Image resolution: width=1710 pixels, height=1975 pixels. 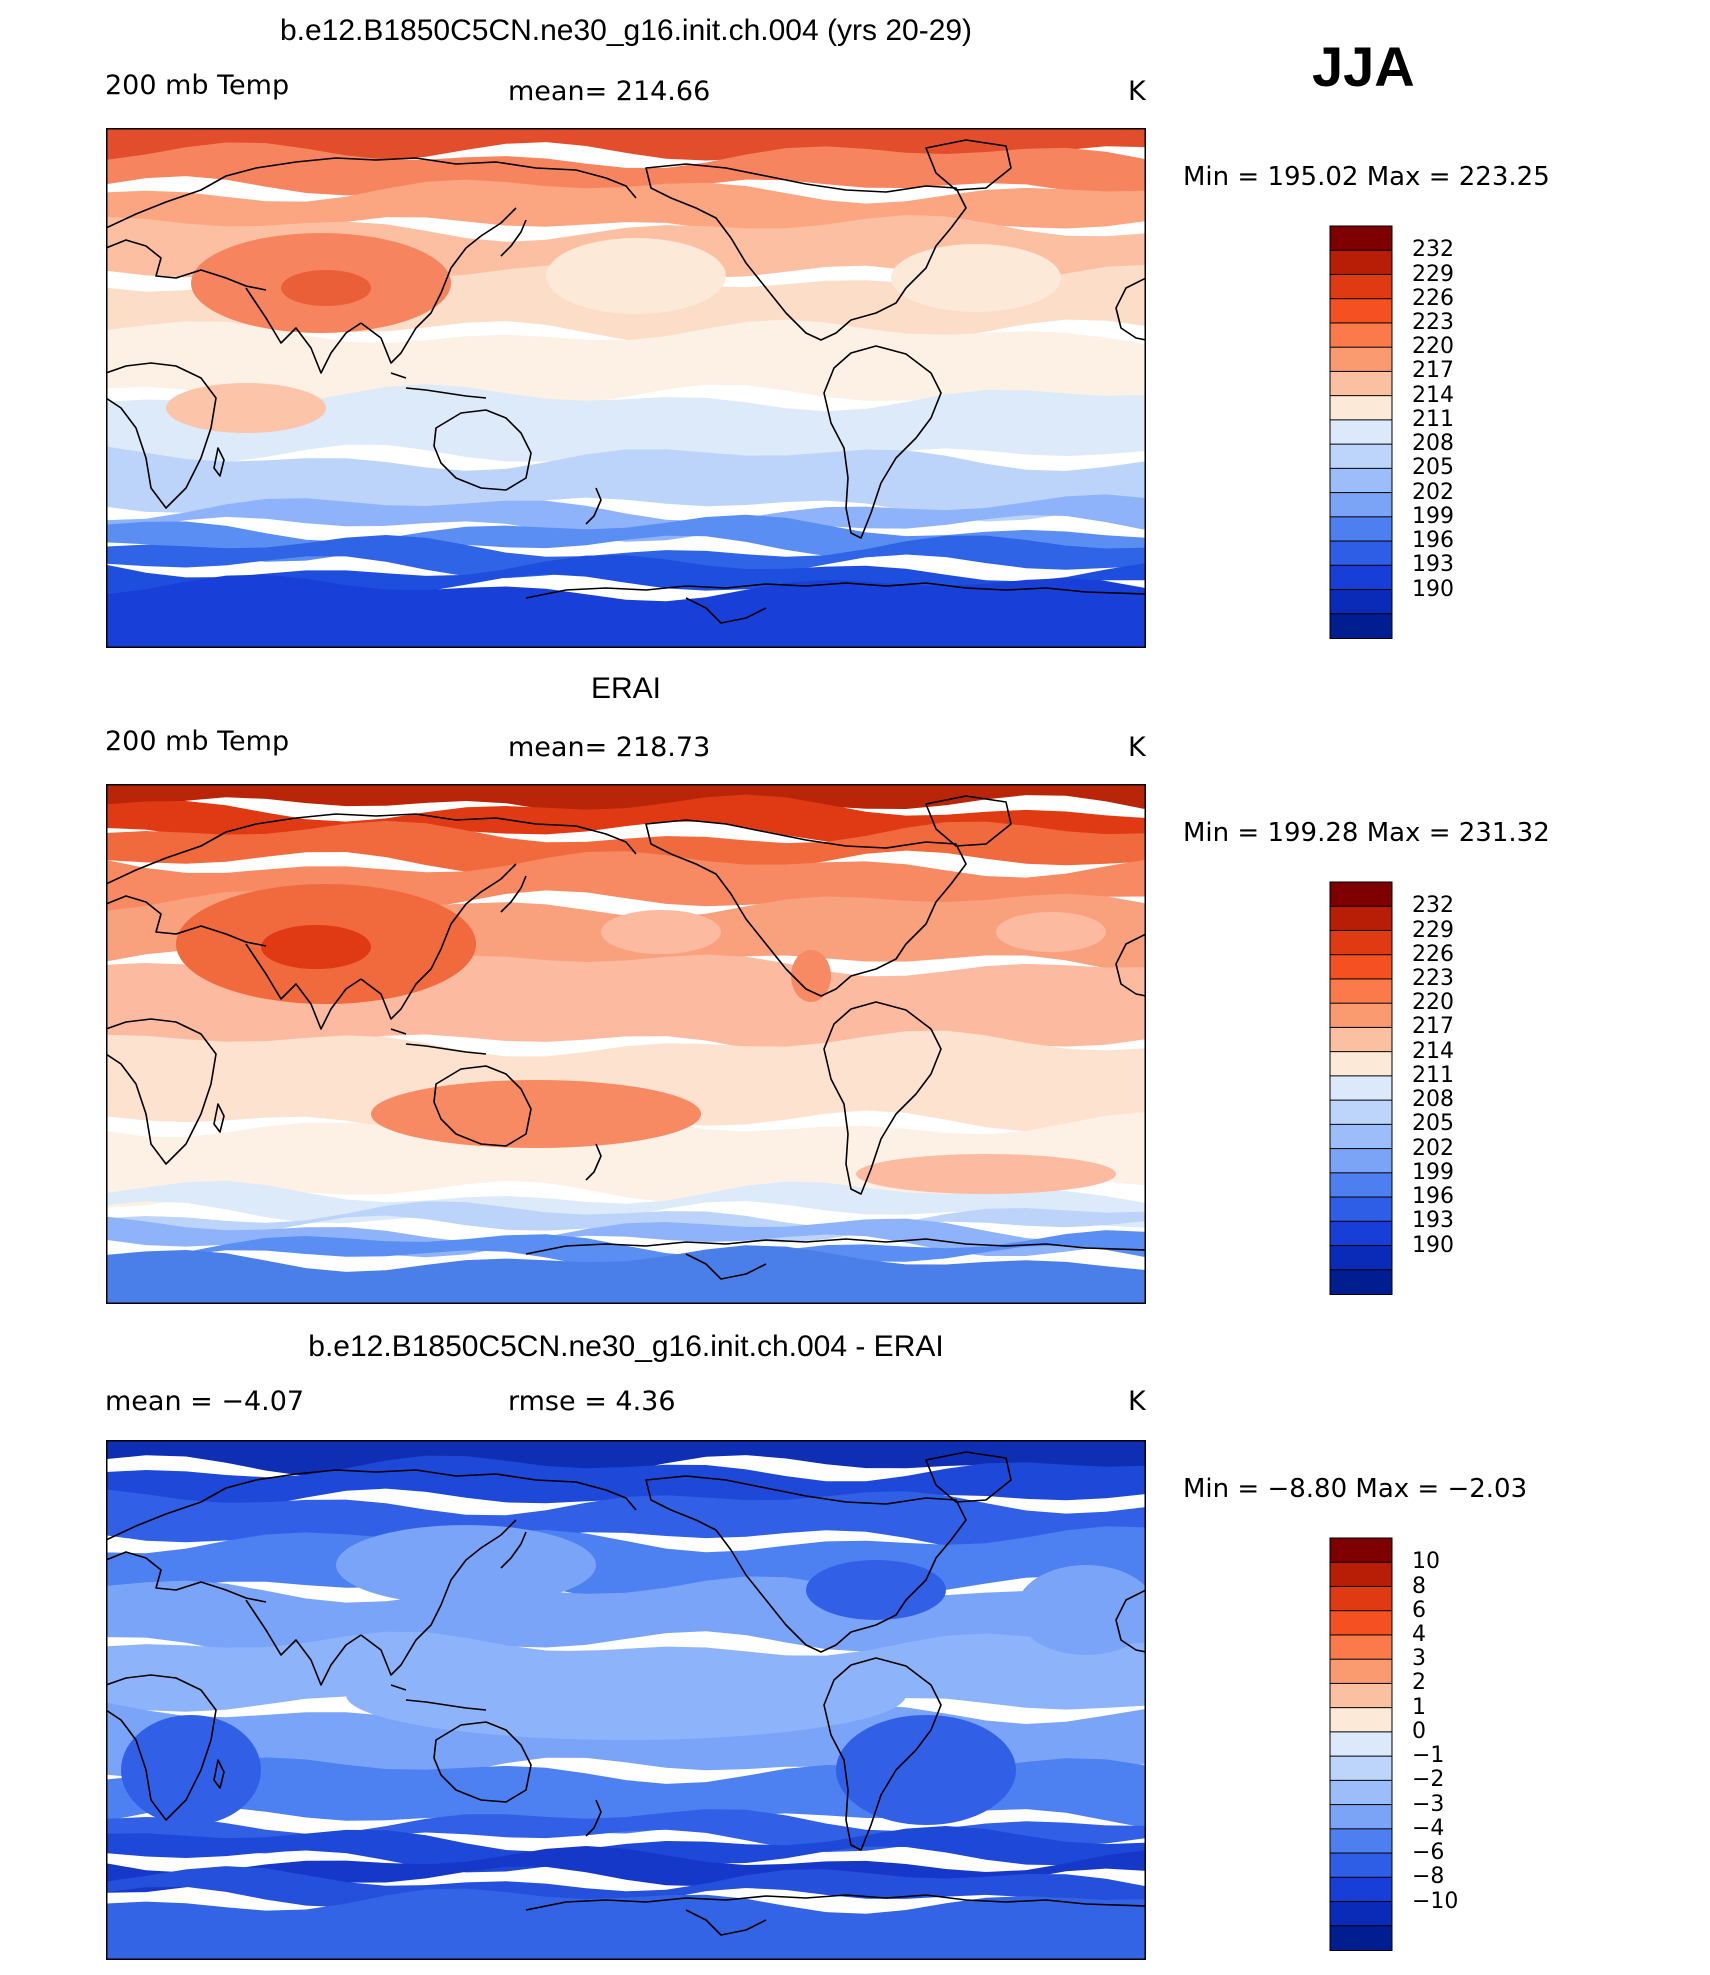 I want to click on panel2-colorbar-svg, so click(x=1361, y=1088).